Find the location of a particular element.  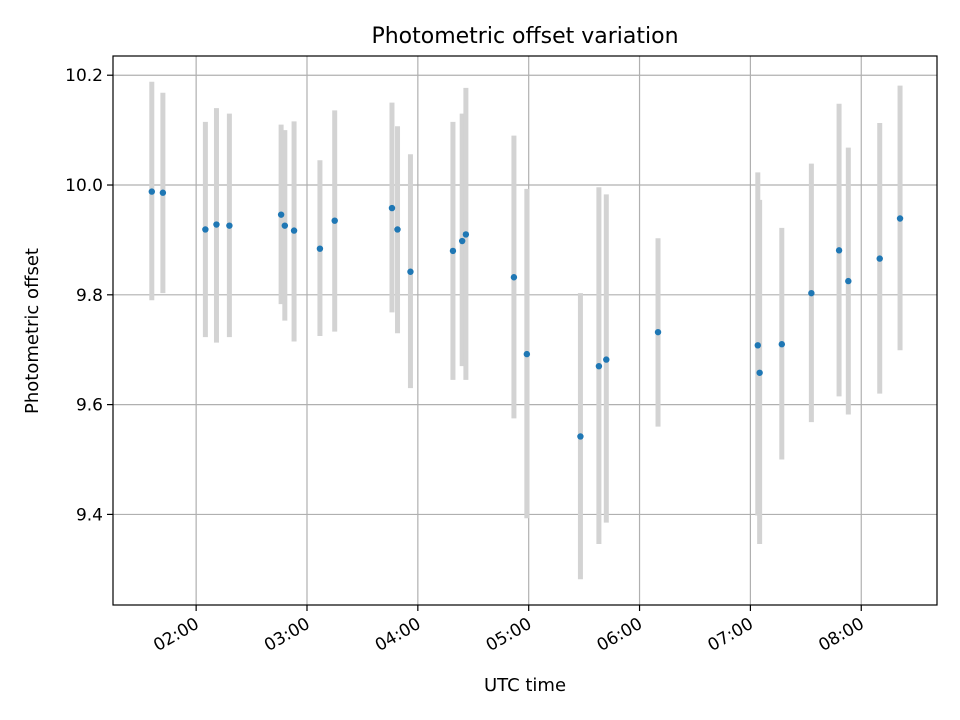

chart-title: Photometric offset variation is located at coordinates (524, 36).